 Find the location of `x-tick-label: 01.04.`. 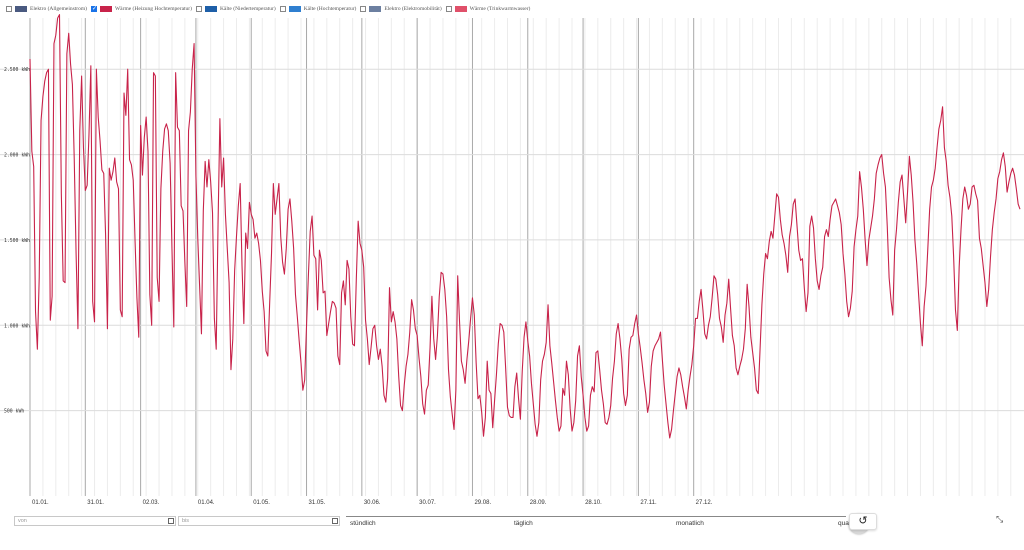

x-tick-label: 01.04. is located at coordinates (206, 503).